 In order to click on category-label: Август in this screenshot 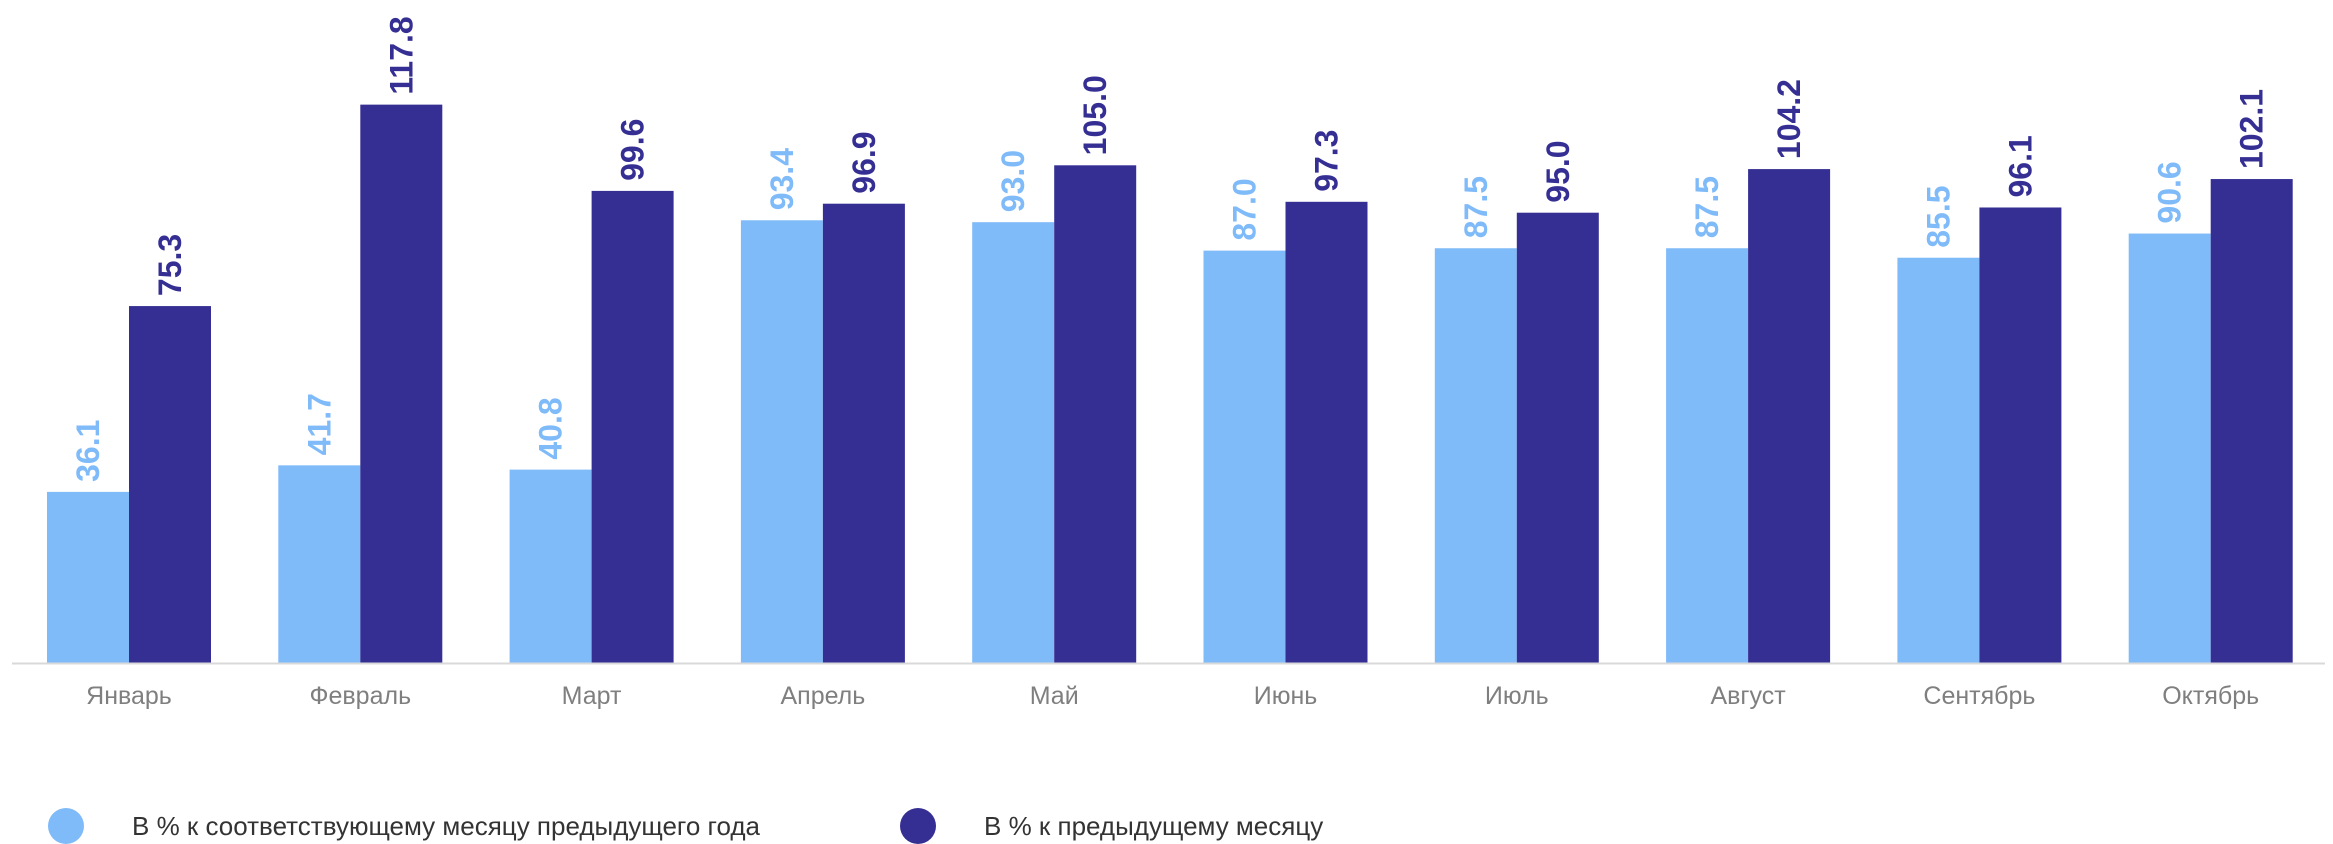, I will do `click(1748, 696)`.